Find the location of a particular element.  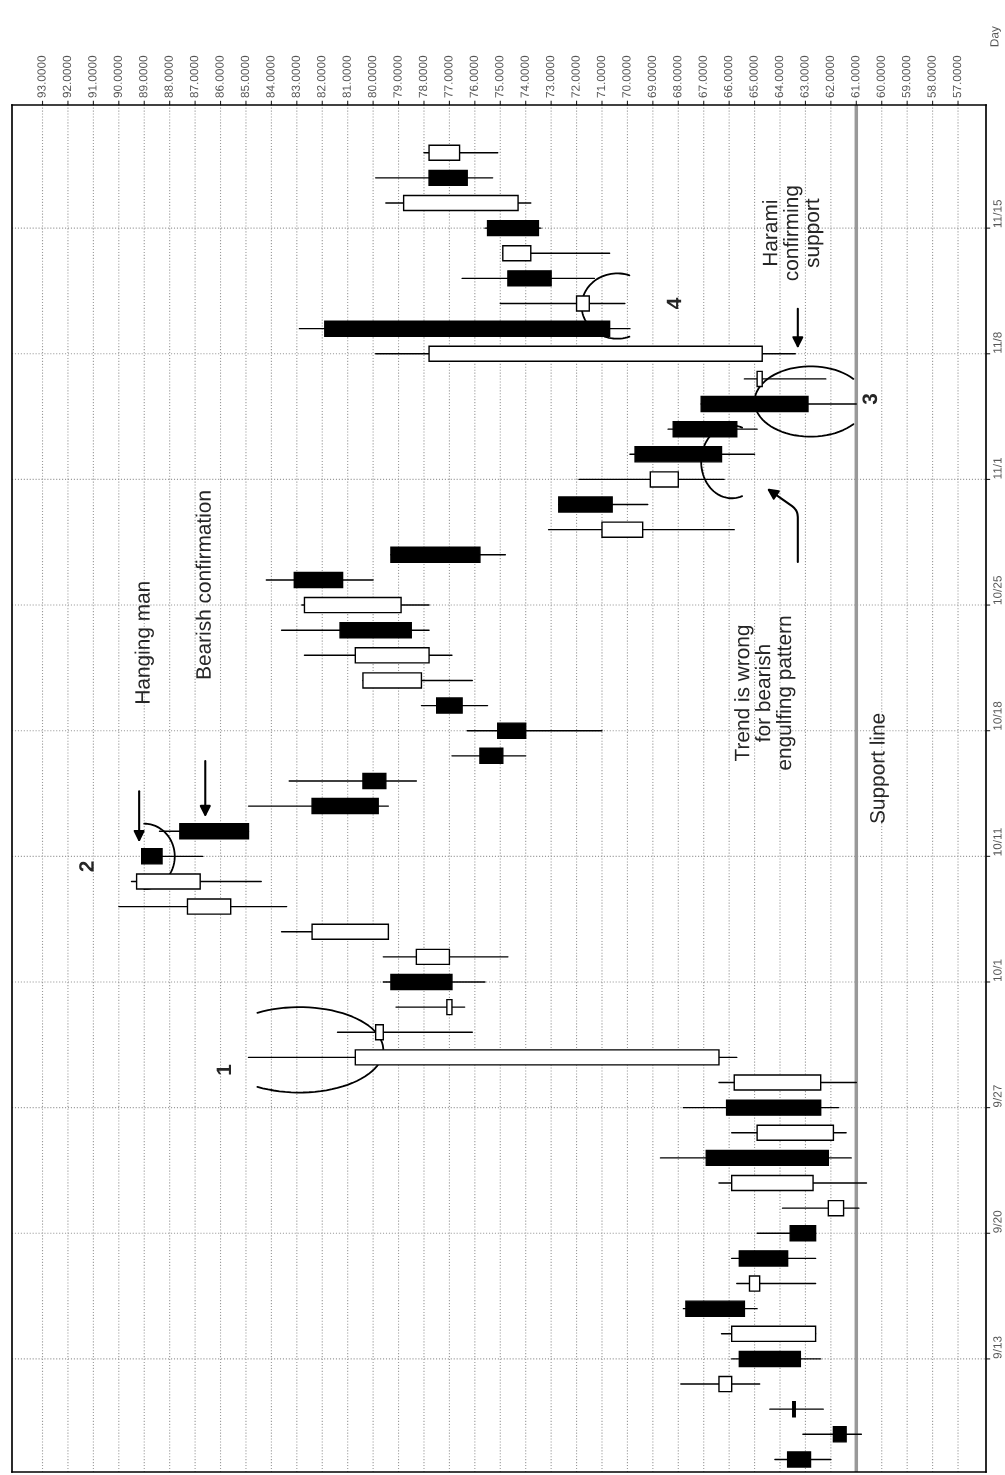

x-tick-label: 57.0000 is located at coordinates (957, 76).